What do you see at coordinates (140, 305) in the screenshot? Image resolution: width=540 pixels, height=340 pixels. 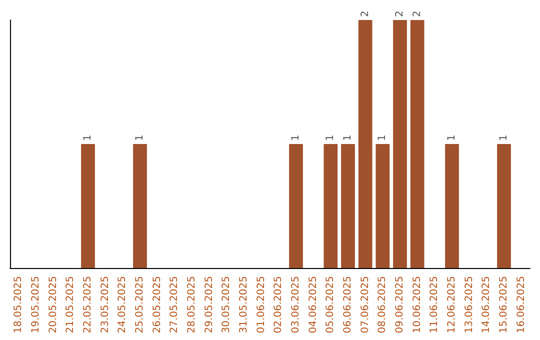 I see `x-tick-label: 25.05.2025` at bounding box center [140, 305].